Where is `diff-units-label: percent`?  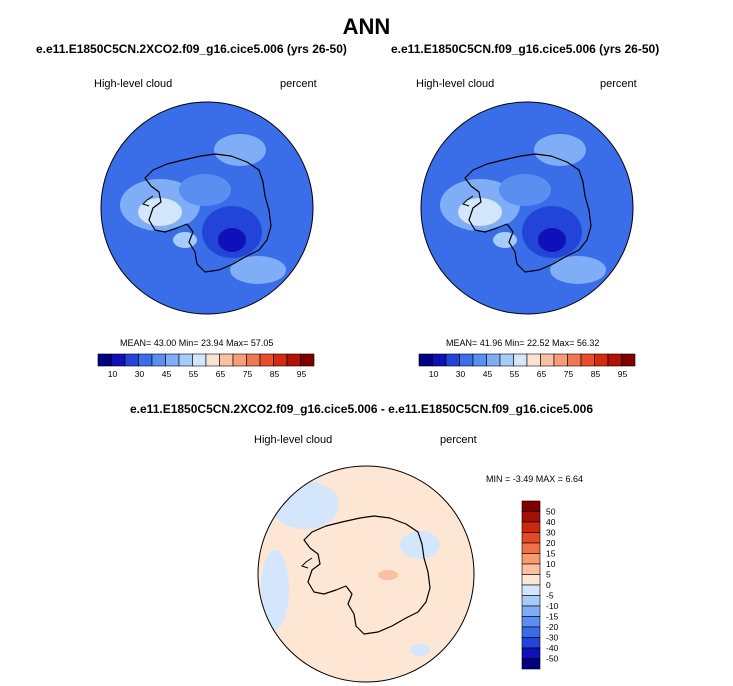
diff-units-label: percent is located at coordinates (458, 440).